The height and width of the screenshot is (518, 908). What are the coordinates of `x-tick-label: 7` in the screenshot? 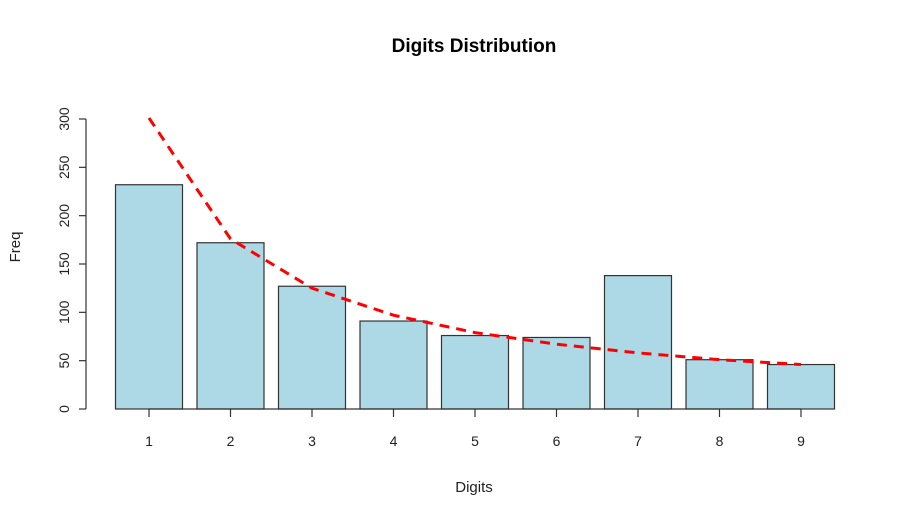 It's located at (638, 441).